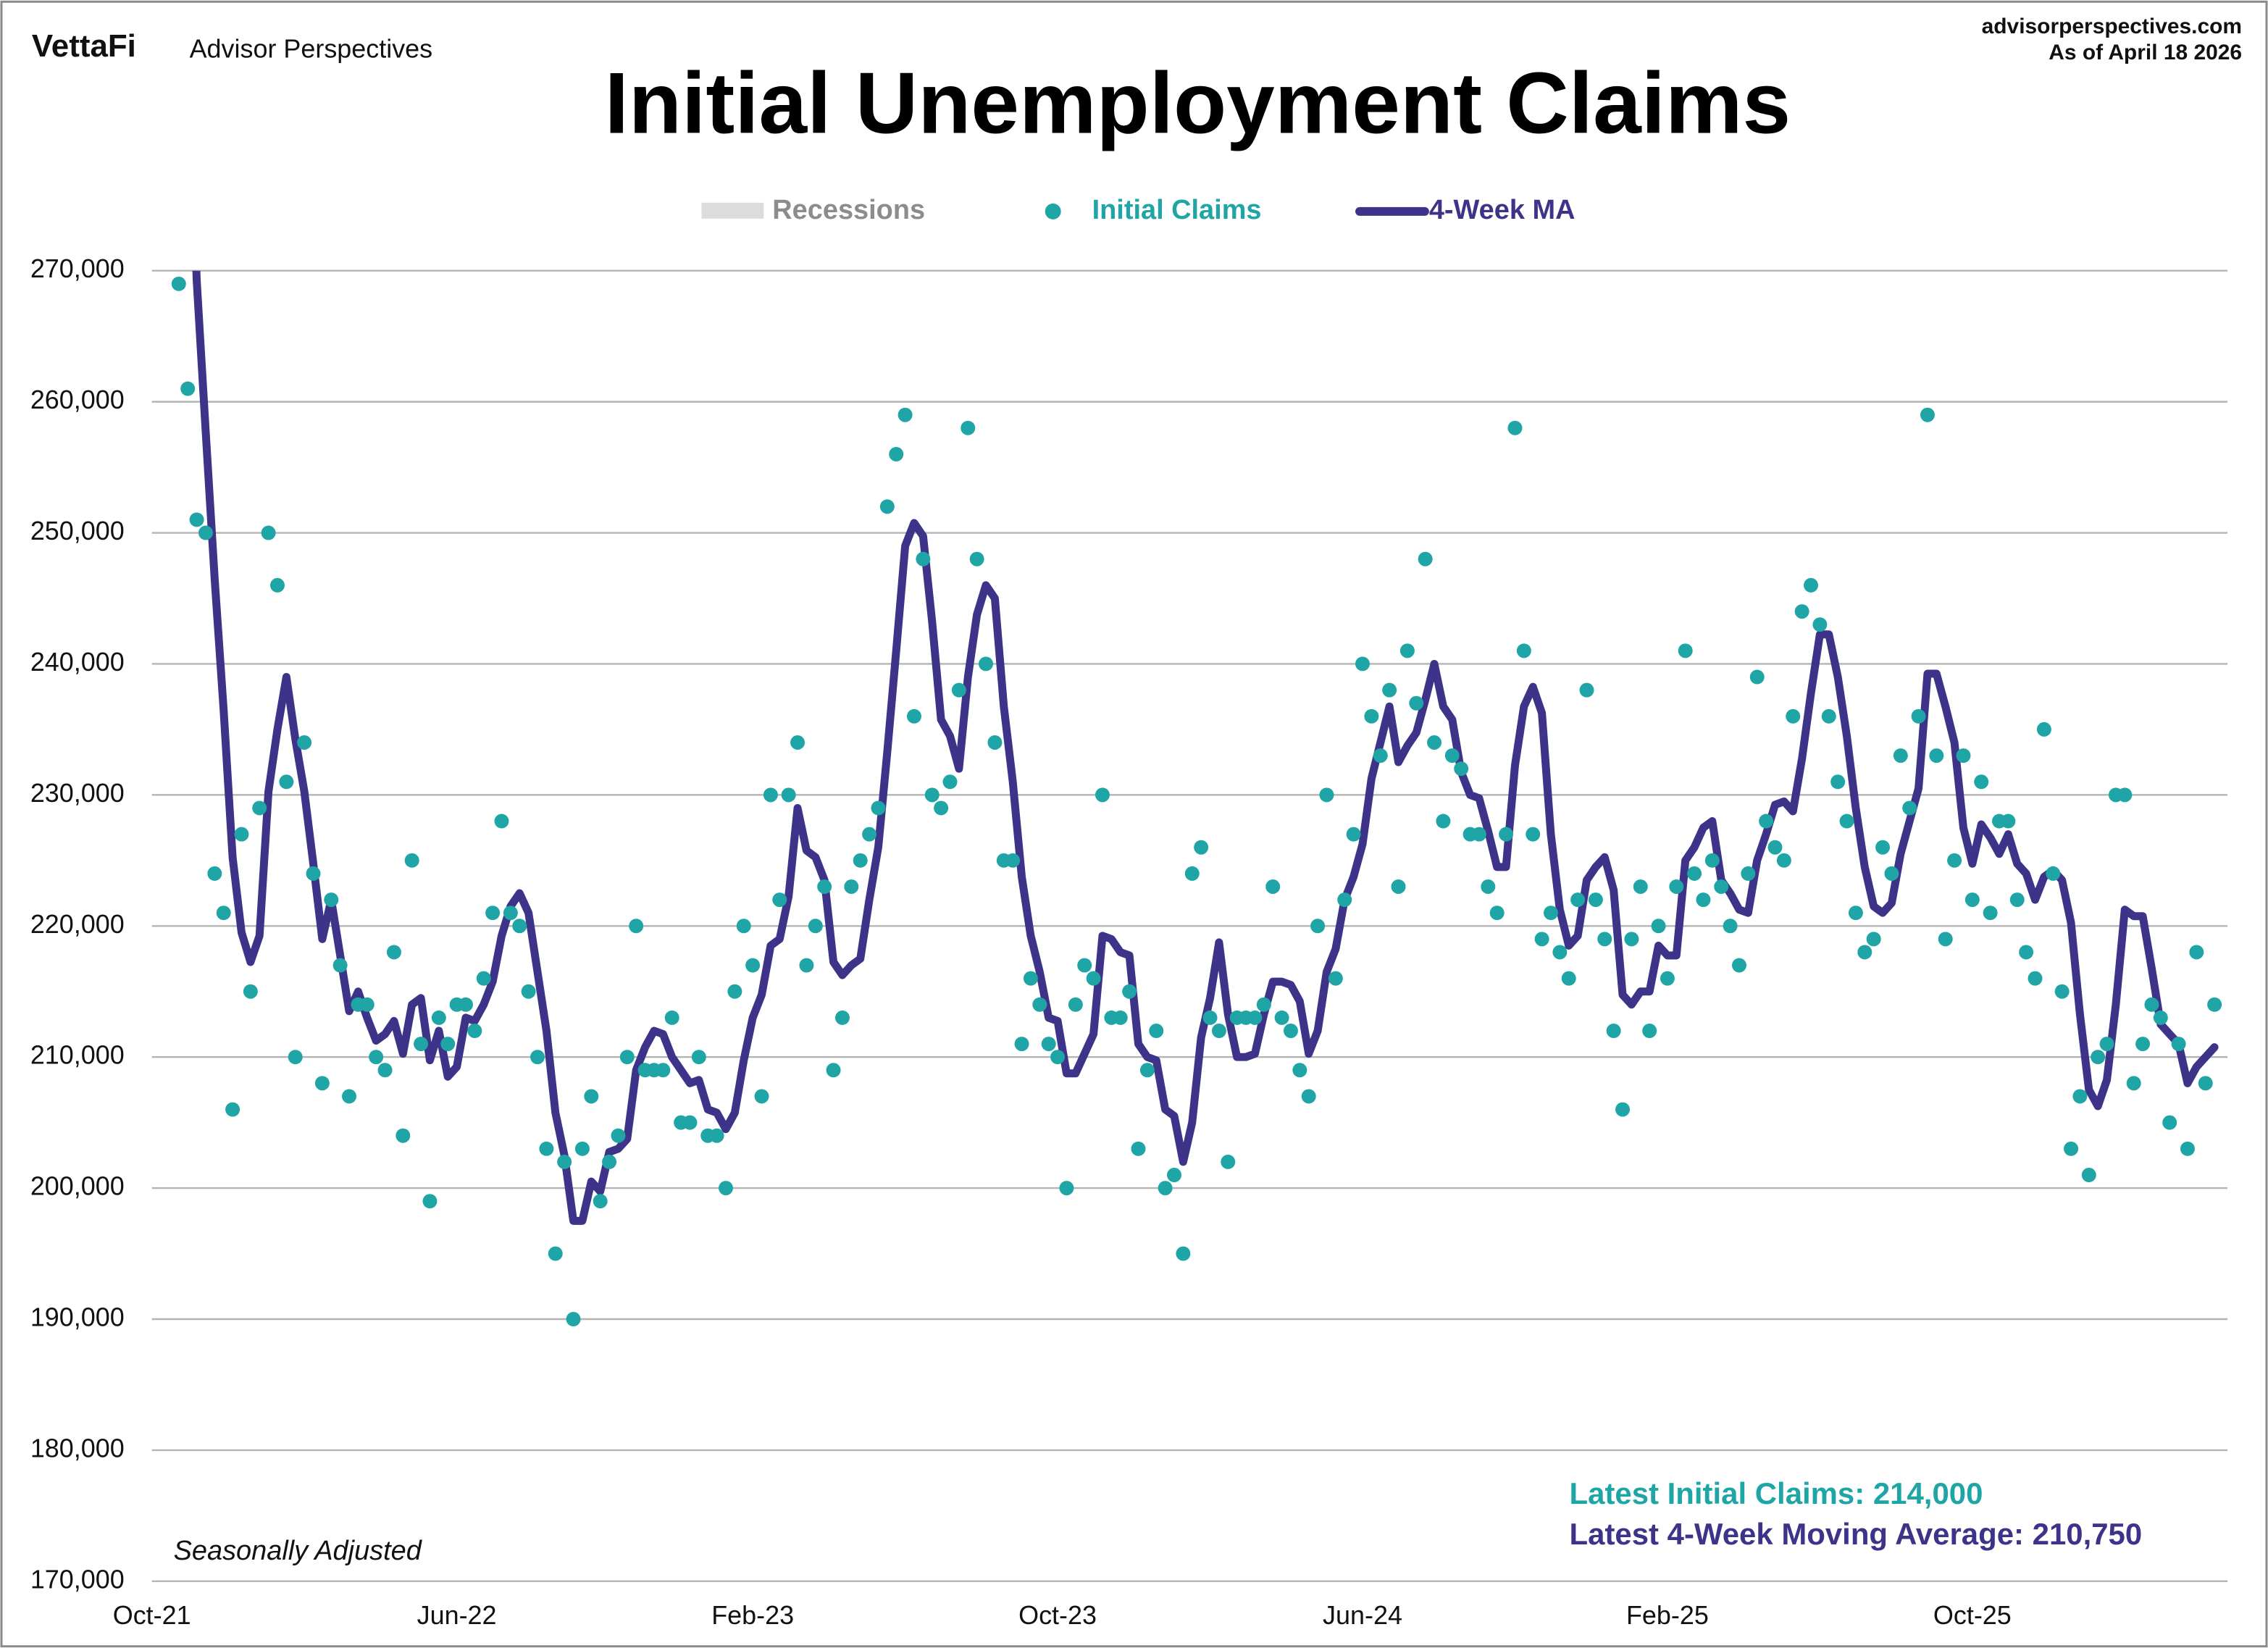 The height and width of the screenshot is (1648, 2268). Describe the element at coordinates (78, 268) in the screenshot. I see `y-tick-label: 270,000` at that location.